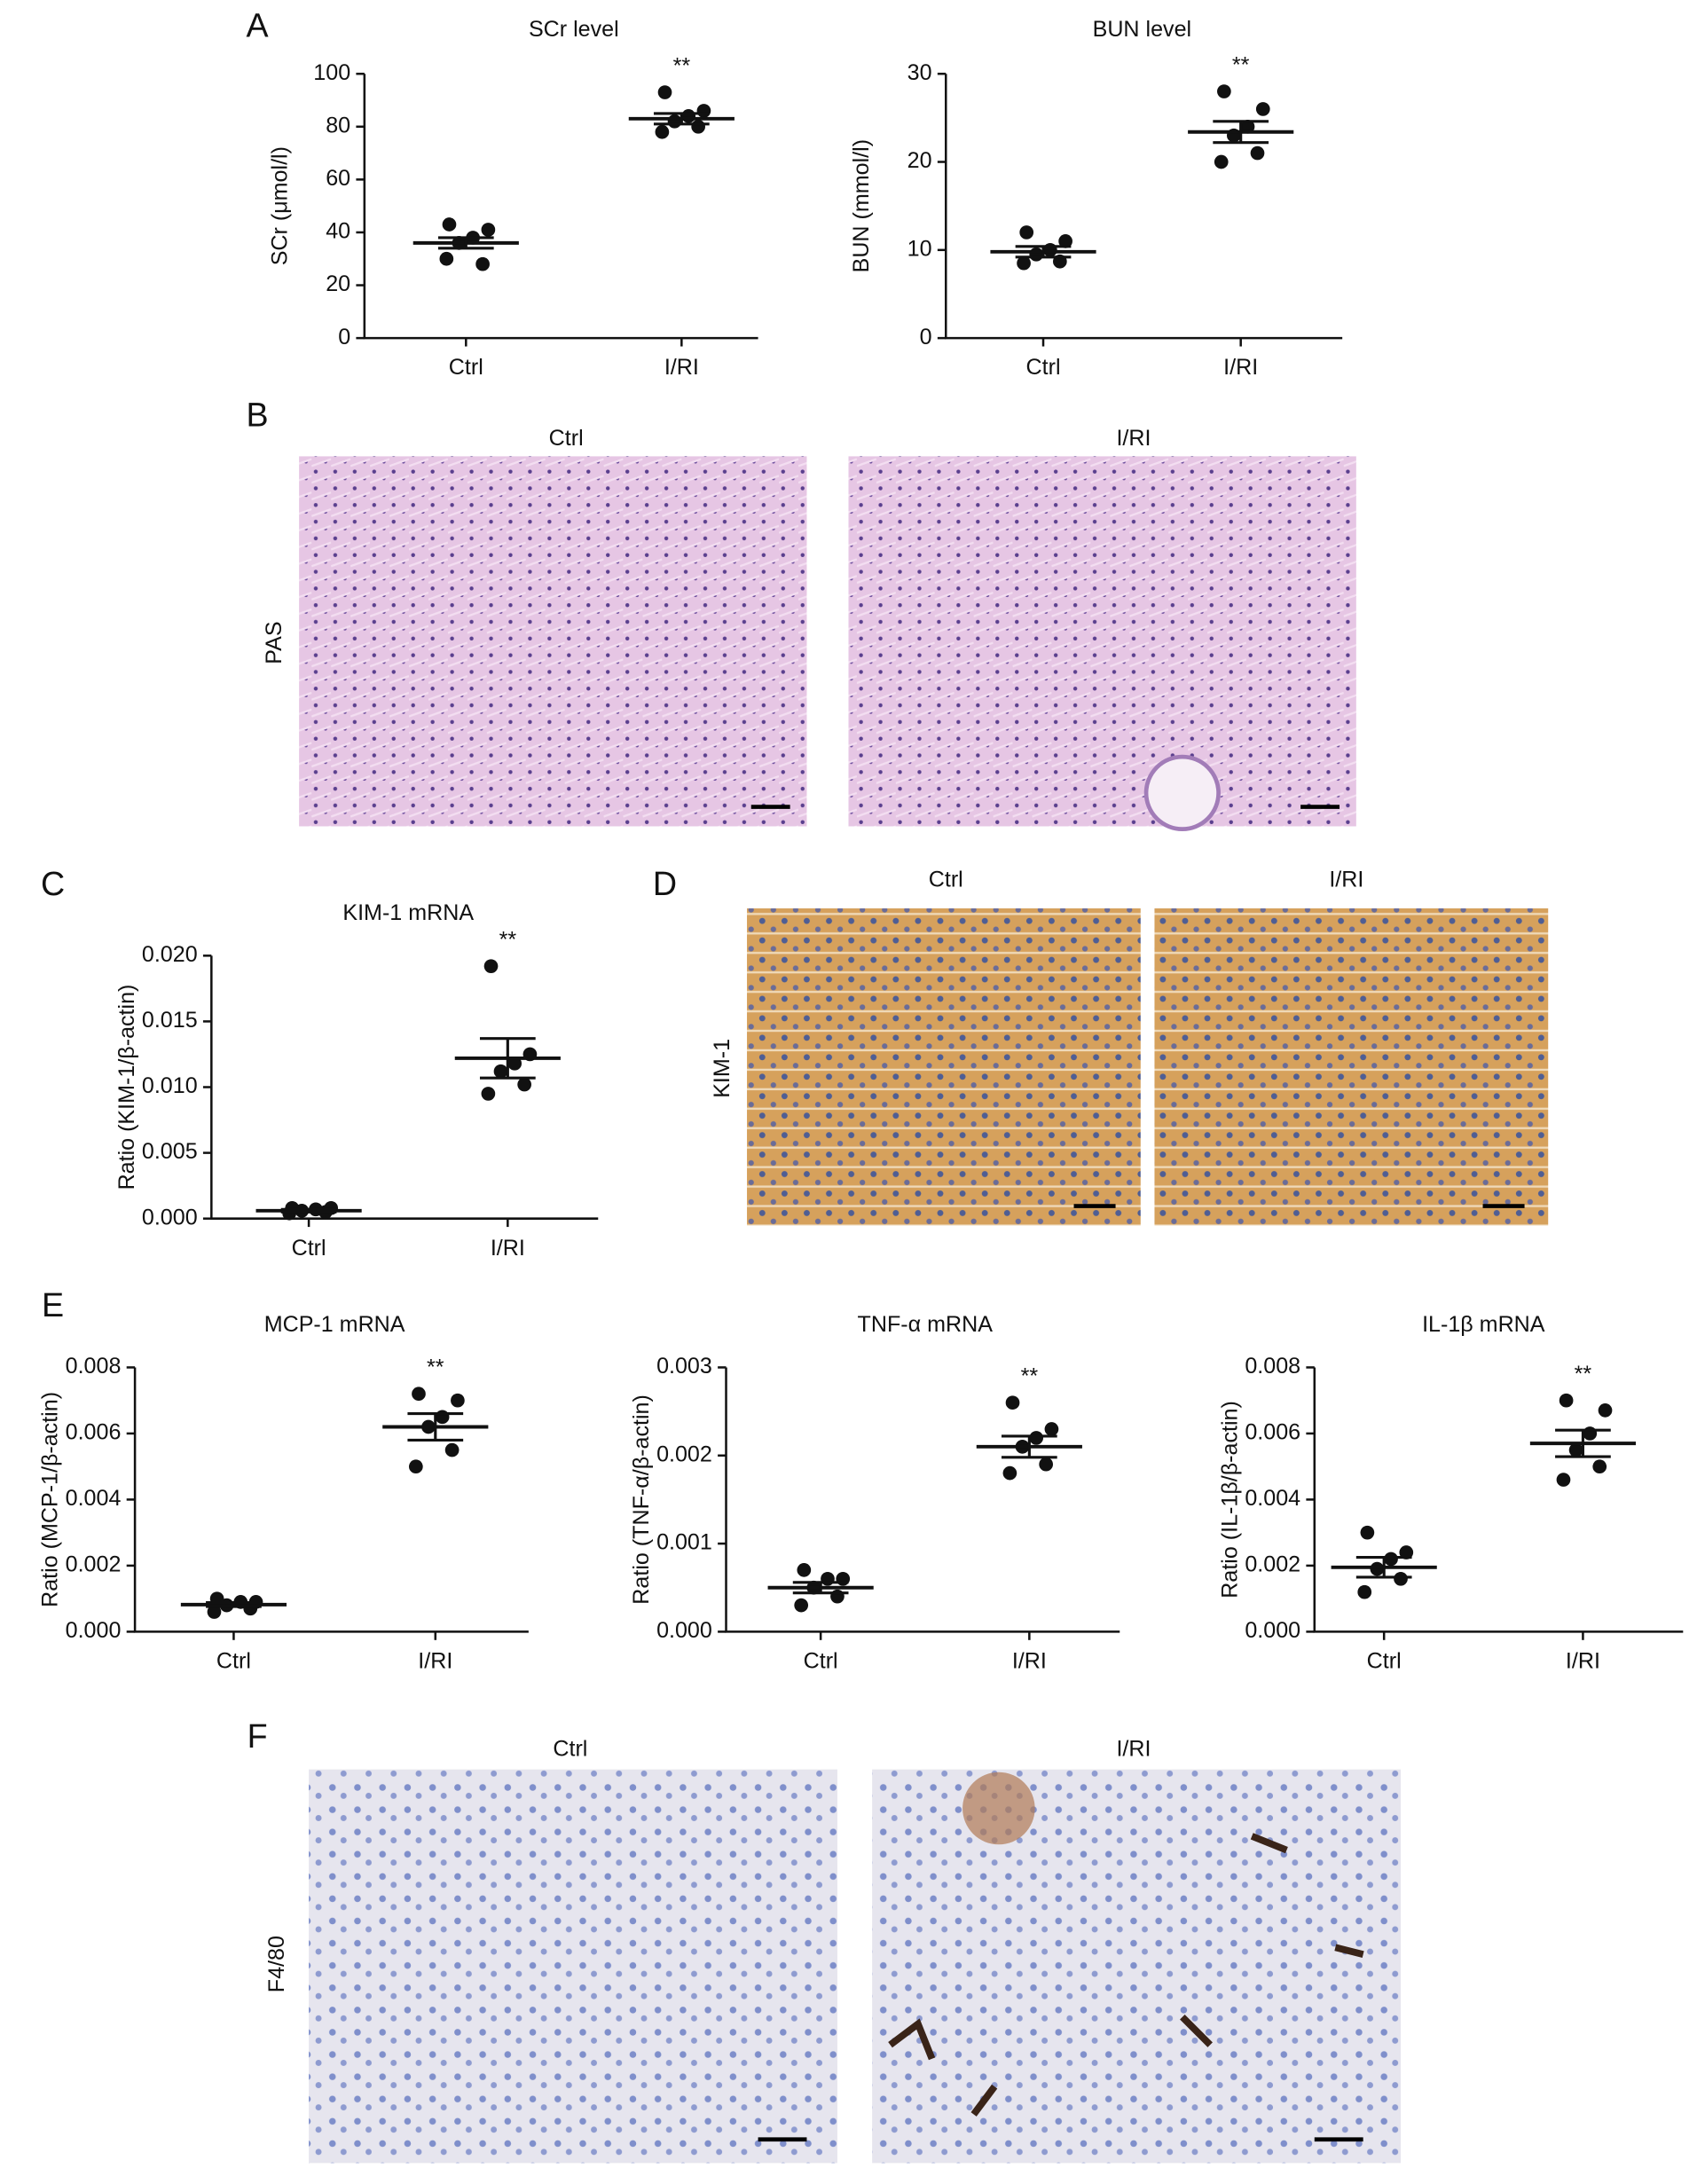 This screenshot has height=2184, width=1697. Describe the element at coordinates (276, 1964) in the screenshot. I see `stain-label: F4/80` at that location.